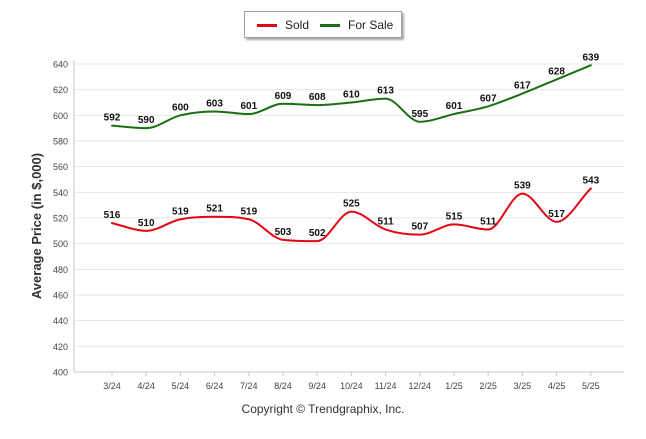 The image size is (646, 439). What do you see at coordinates (283, 96) in the screenshot?
I see `data-label-for-sale: 609` at bounding box center [283, 96].